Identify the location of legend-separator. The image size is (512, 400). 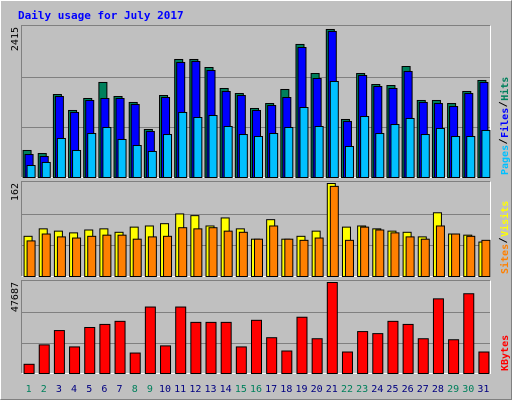
(503, 141).